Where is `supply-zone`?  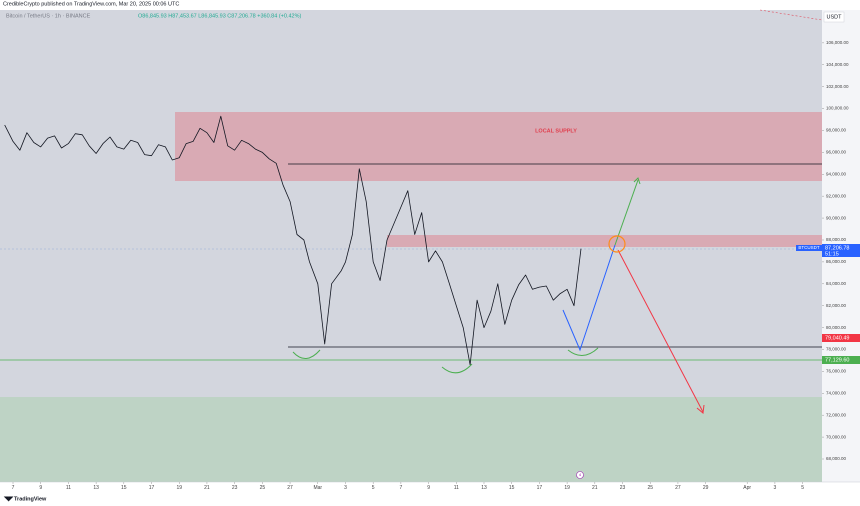 supply-zone is located at coordinates (498, 146).